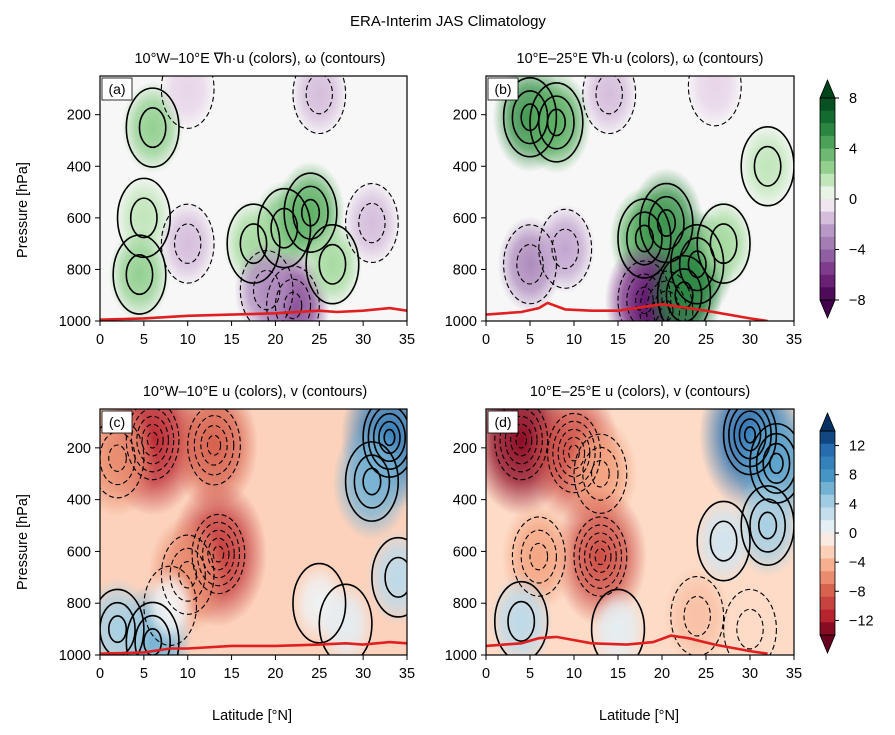 The image size is (895, 735). Describe the element at coordinates (640, 198) in the screenshot. I see `panel-b-frame` at that location.